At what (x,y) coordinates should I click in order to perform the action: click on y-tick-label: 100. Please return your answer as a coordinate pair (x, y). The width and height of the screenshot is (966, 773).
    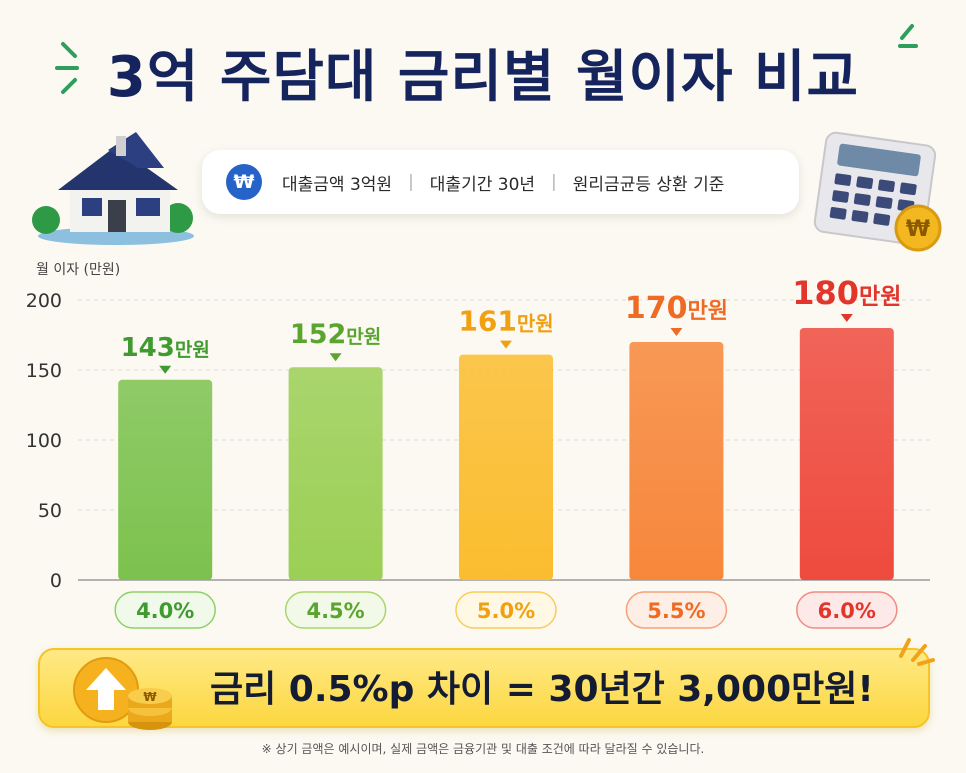
    Looking at the image, I should click on (44, 441).